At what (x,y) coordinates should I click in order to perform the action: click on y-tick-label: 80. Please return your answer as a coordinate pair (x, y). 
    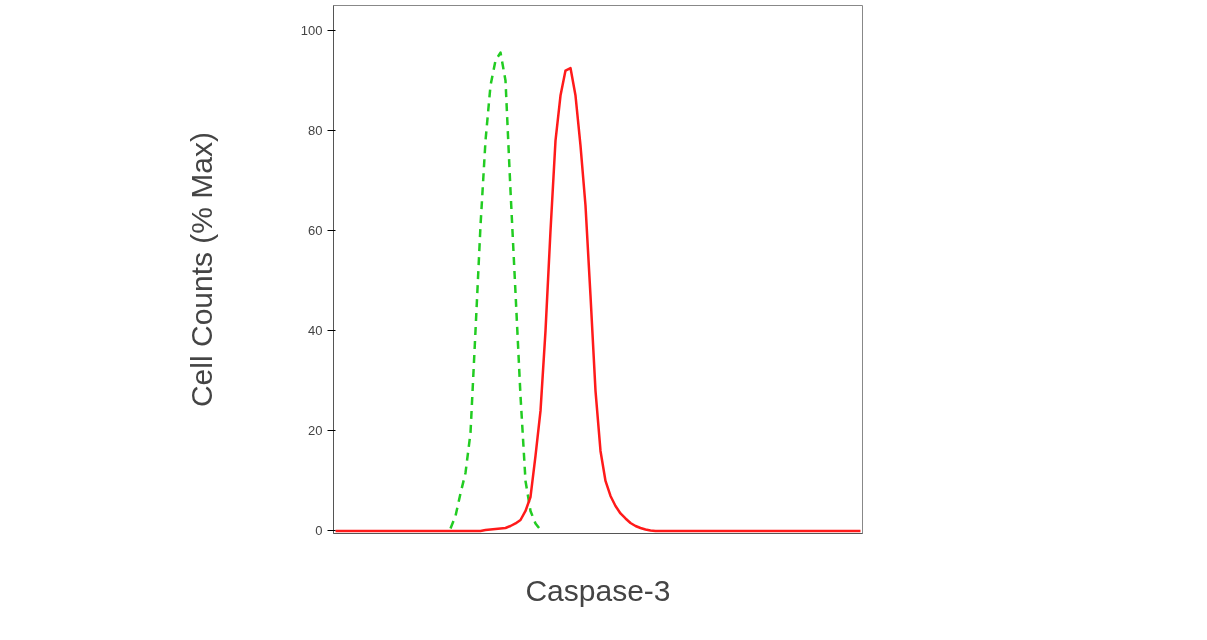
    Looking at the image, I should click on (315, 131).